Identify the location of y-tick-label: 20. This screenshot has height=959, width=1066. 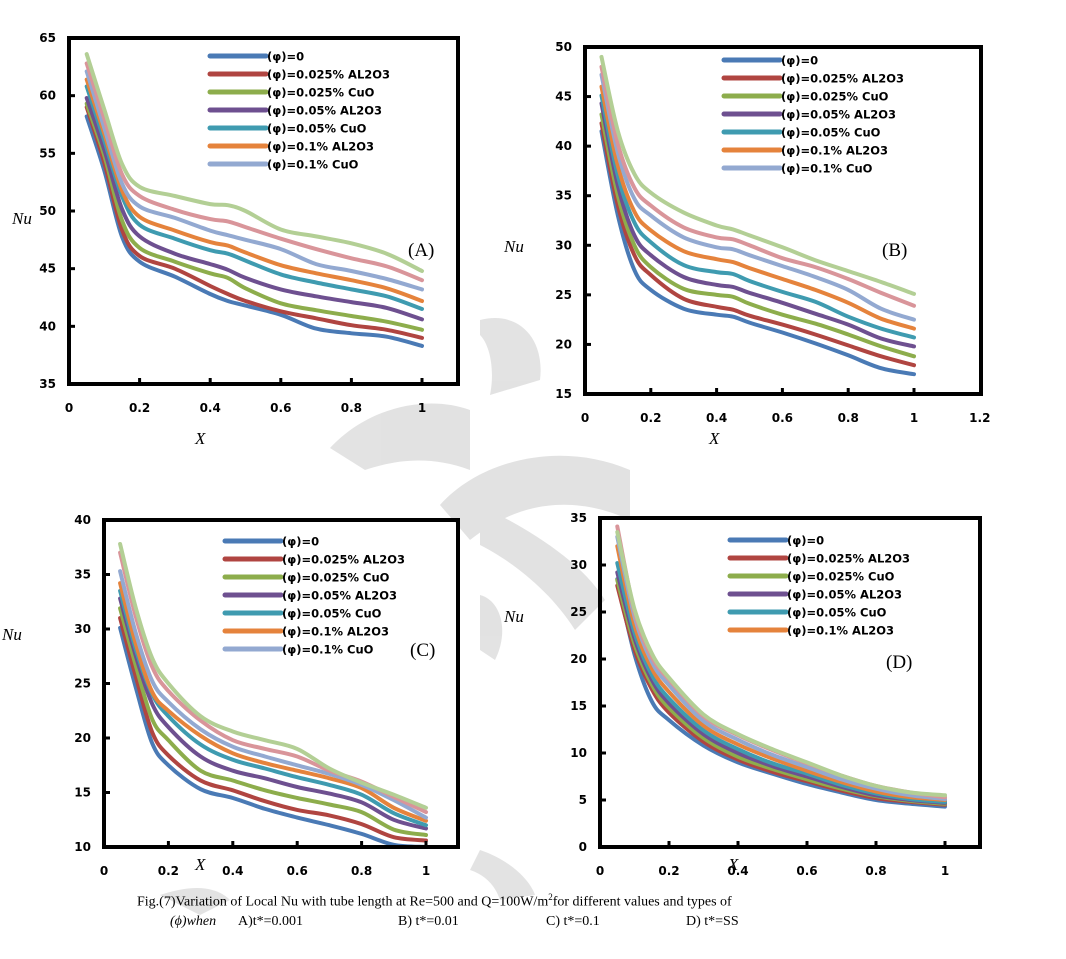
(563, 344).